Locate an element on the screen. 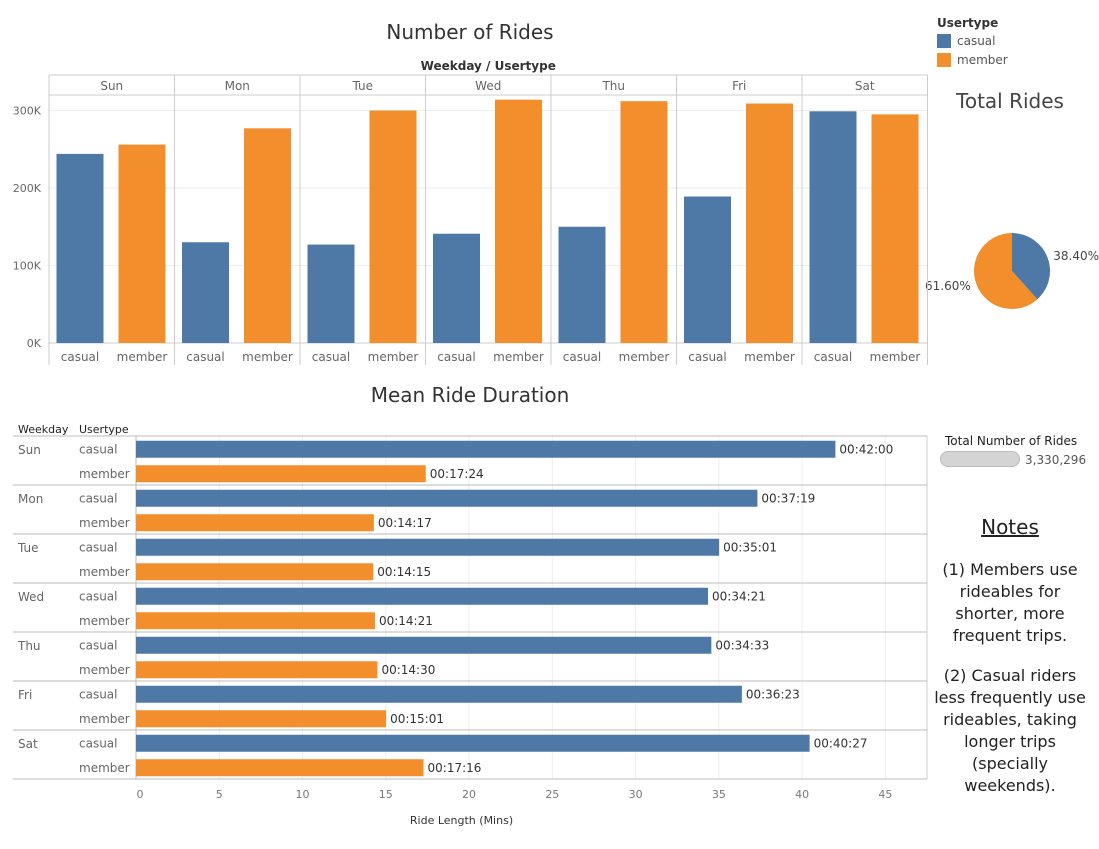 The image size is (1099, 849). notes-line: (1) Members use is located at coordinates (1010, 569).